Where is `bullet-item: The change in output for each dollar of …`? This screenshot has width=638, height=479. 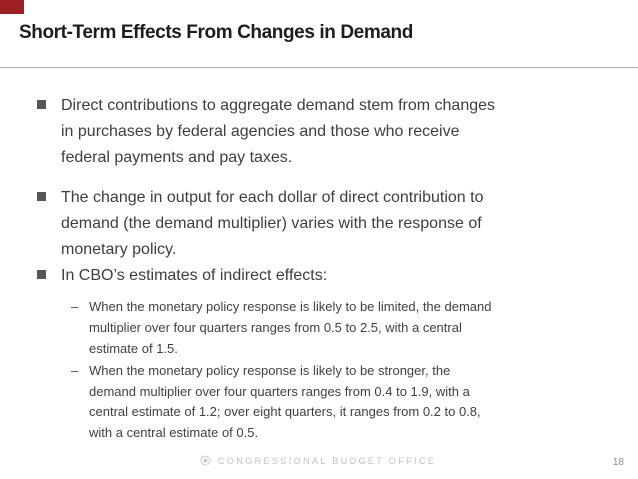 bullet-item: The change in output for each dollar of … is located at coordinates (327, 224).